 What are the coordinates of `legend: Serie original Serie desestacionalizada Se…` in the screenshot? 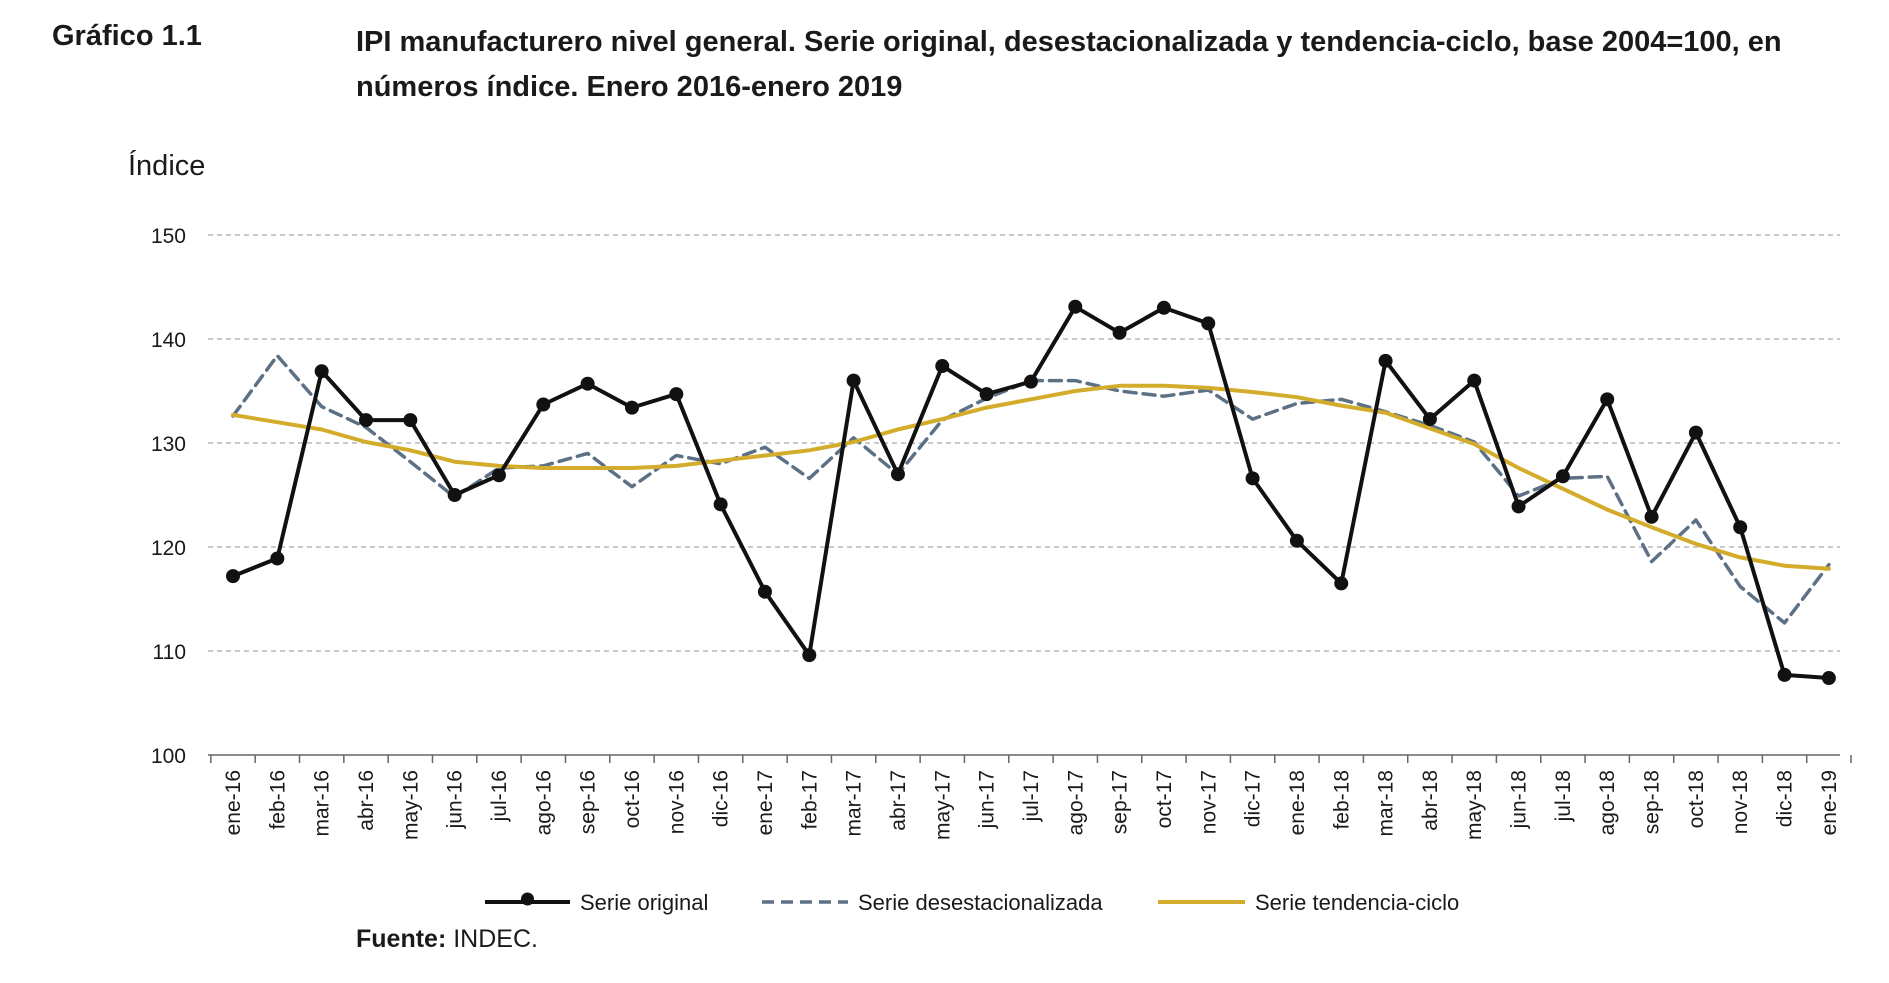 It's located at (972, 902).